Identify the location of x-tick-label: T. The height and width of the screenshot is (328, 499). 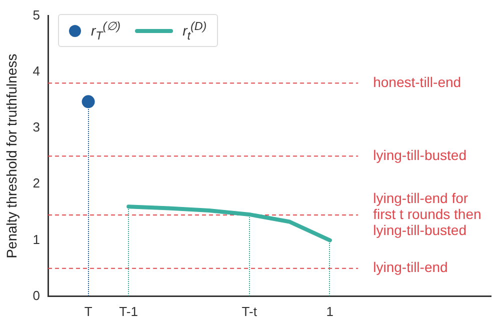
(88, 311).